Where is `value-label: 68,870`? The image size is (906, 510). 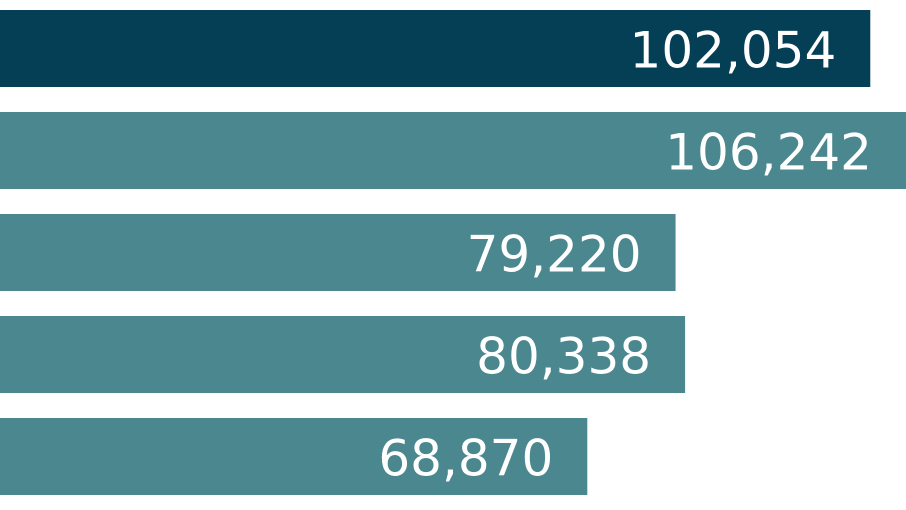
value-label: 68,870 is located at coordinates (465, 459).